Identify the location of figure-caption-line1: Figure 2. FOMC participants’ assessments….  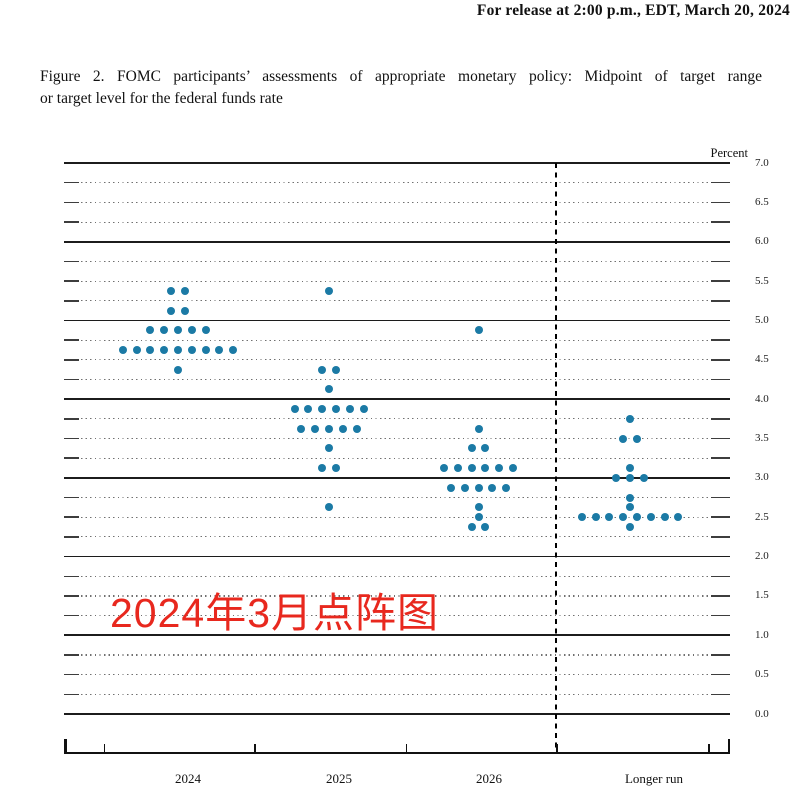
(401, 76).